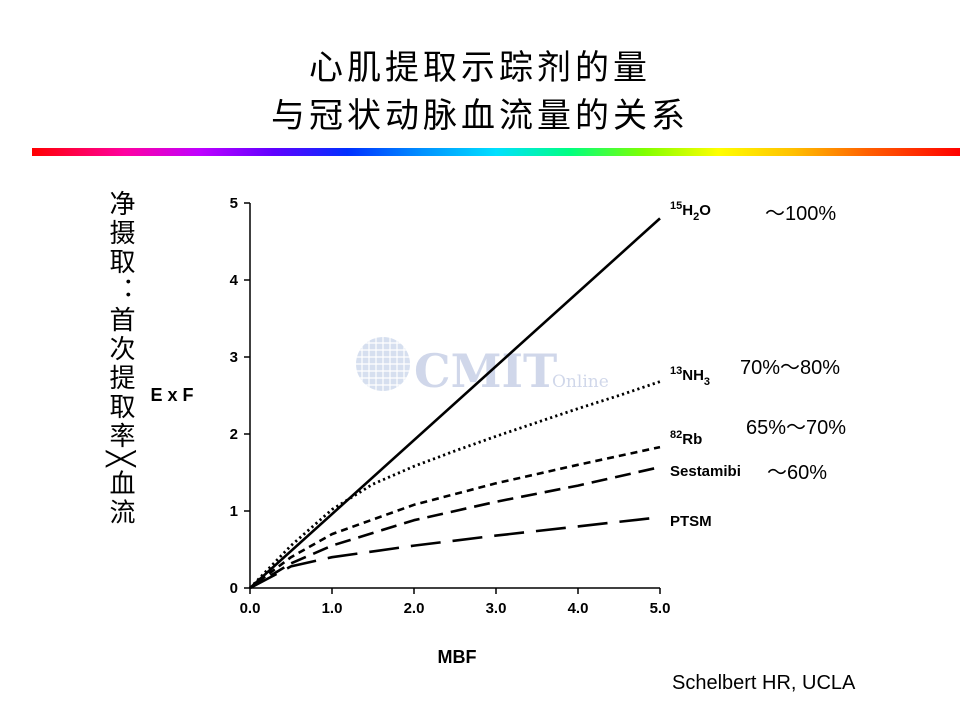  I want to click on extraction-pct-sestamibi: ～60%, so click(797, 473).